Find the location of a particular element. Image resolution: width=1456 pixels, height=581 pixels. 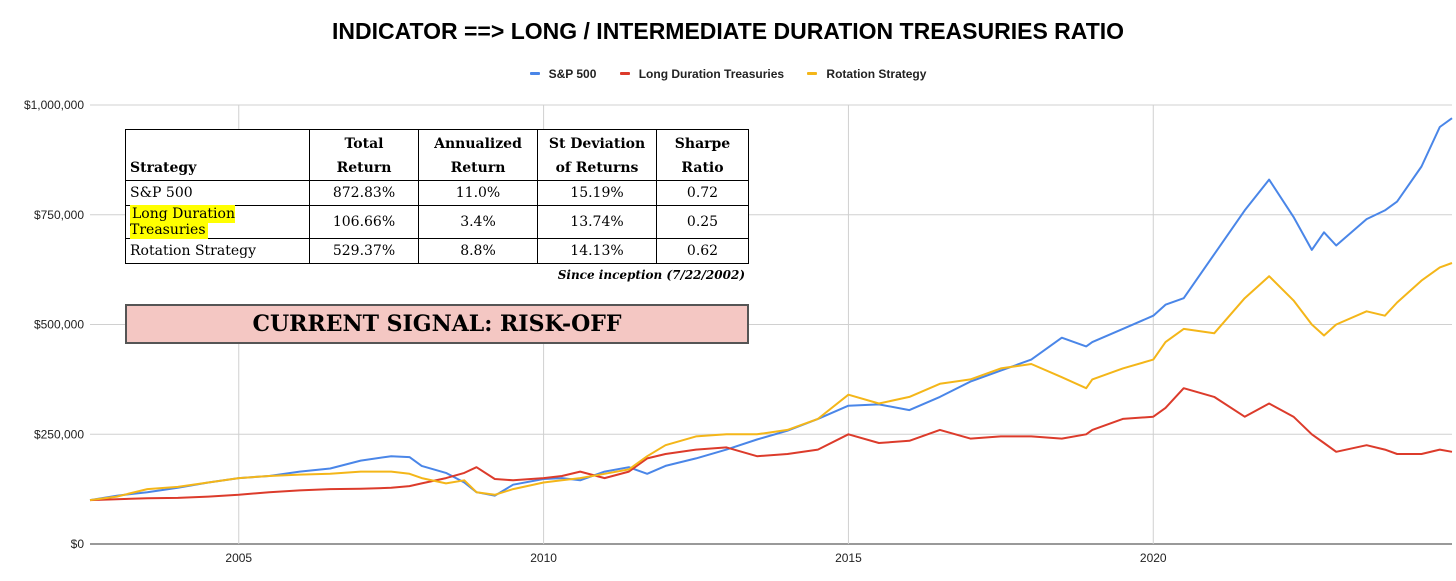

annualized-return-value: 8.8% is located at coordinates (478, 251).